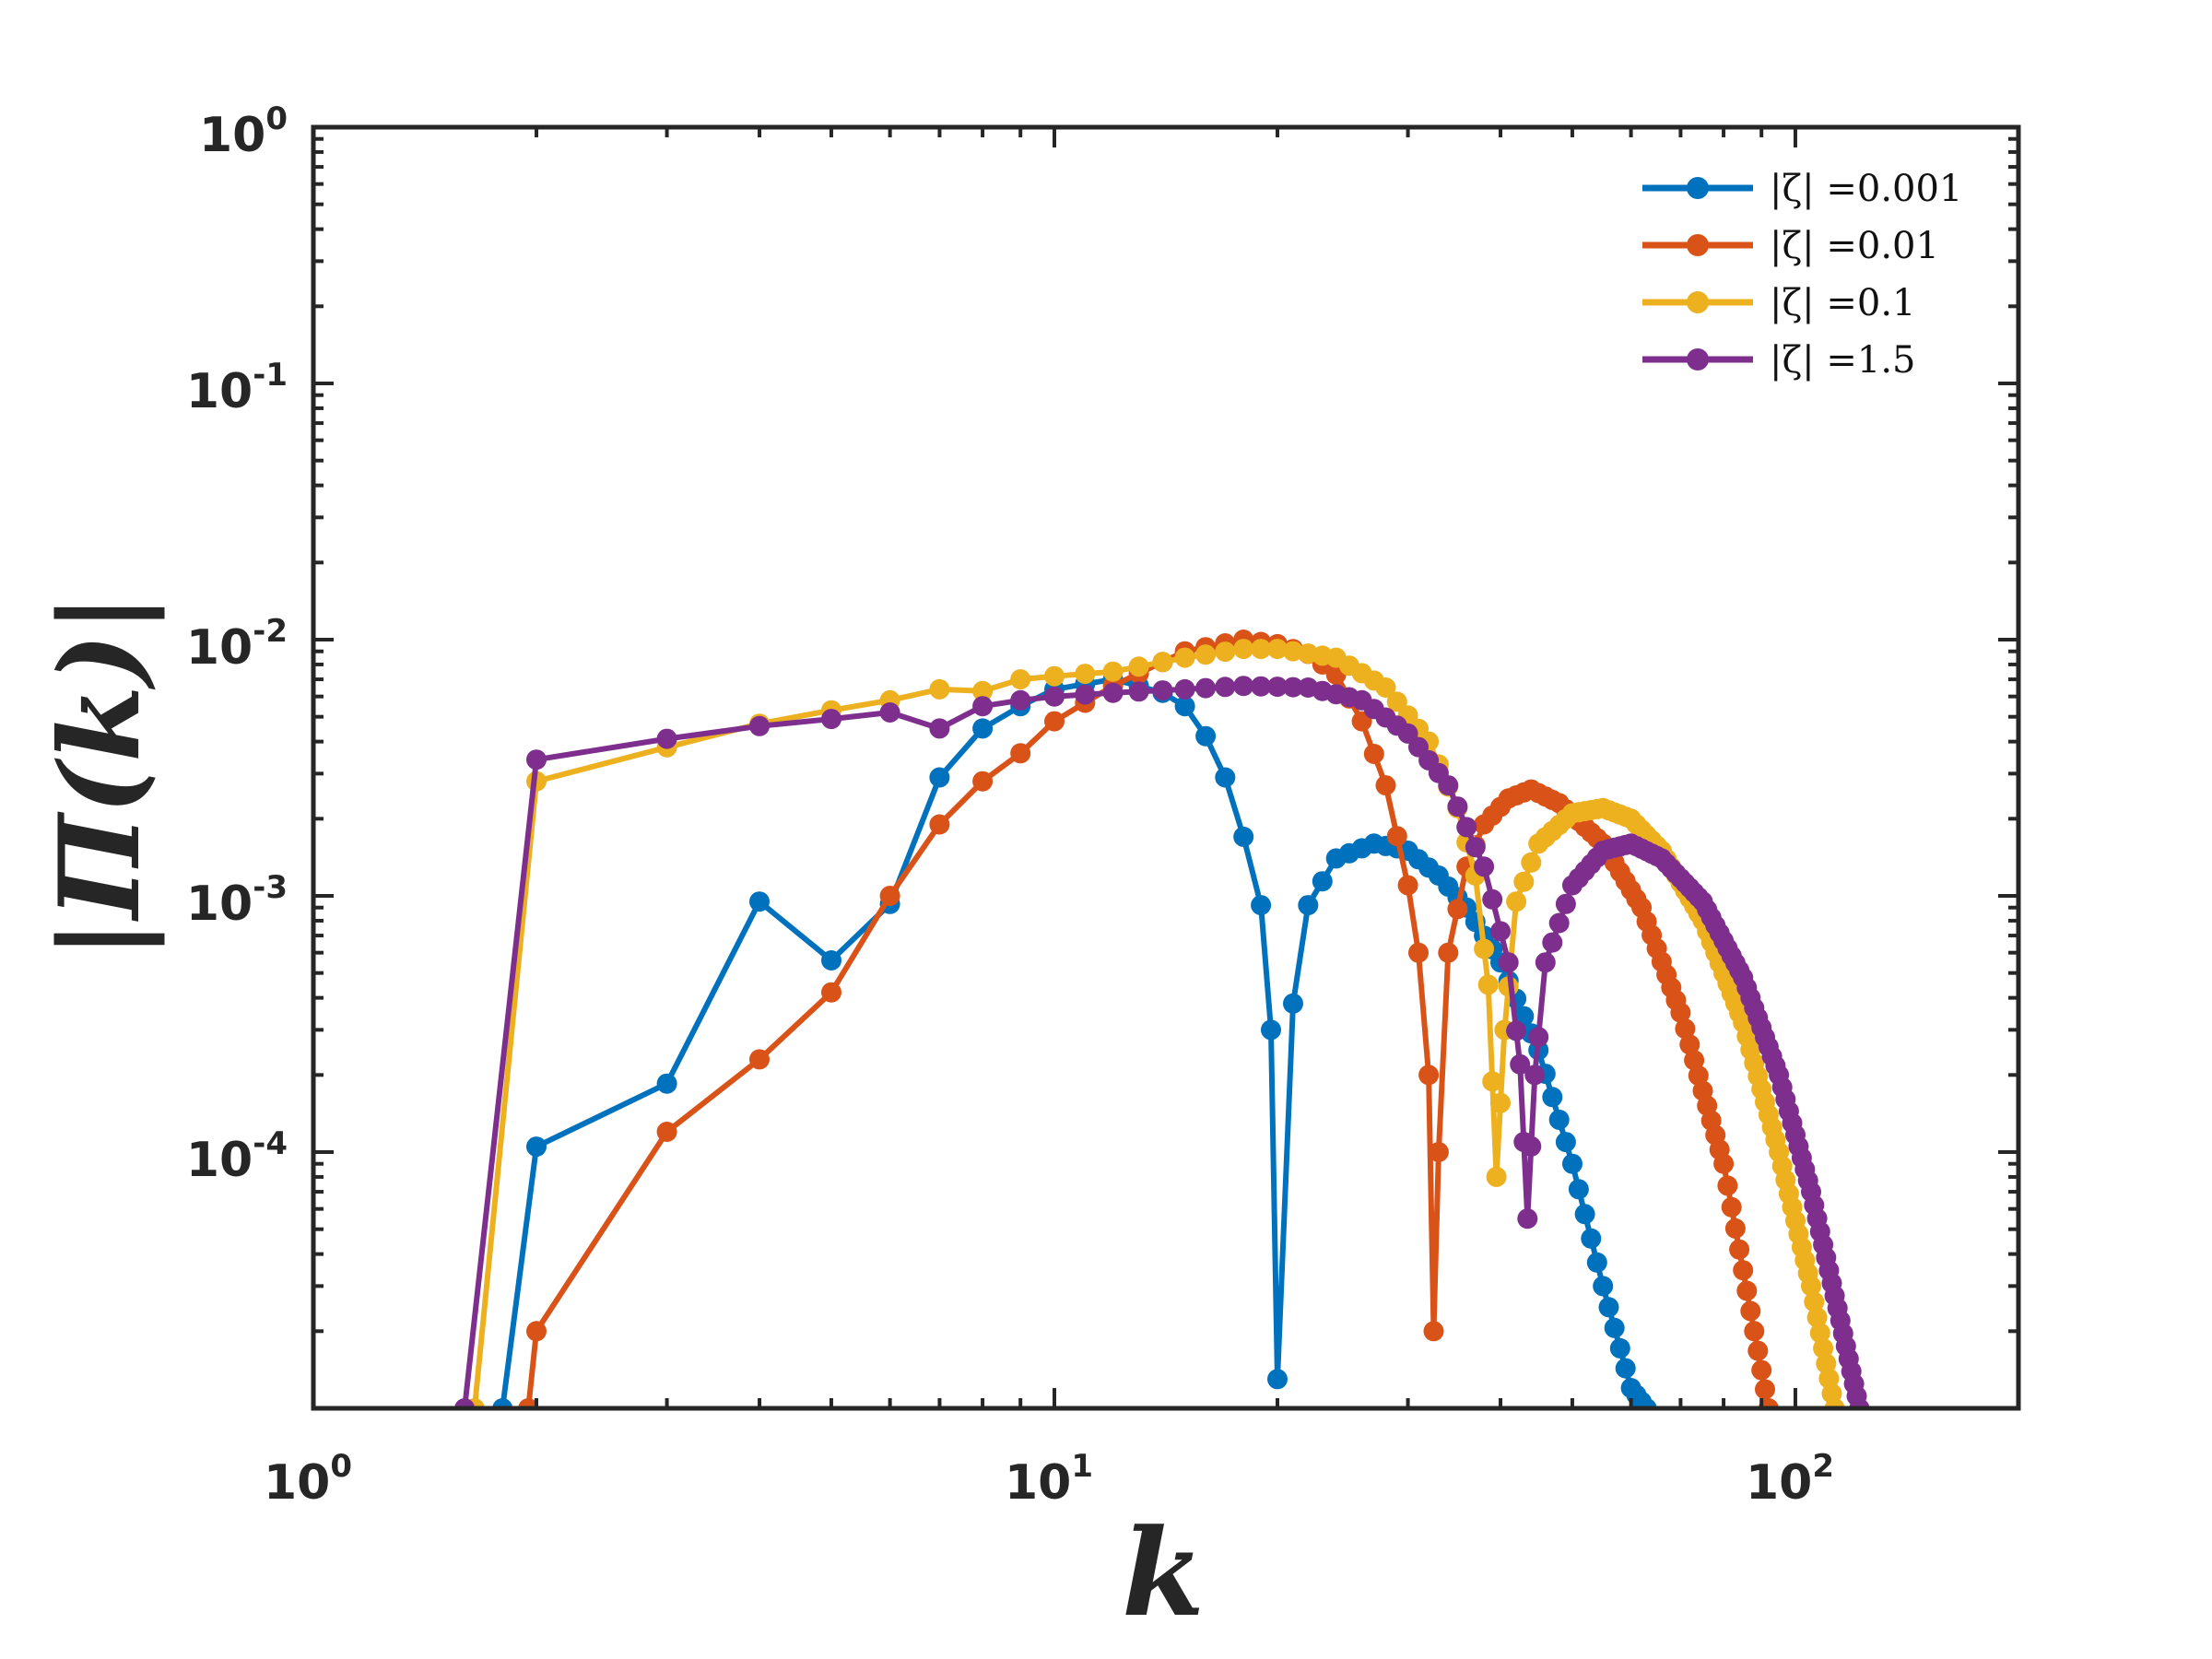  I want to click on legend-item: |ζ| =0.001, so click(1802, 189).